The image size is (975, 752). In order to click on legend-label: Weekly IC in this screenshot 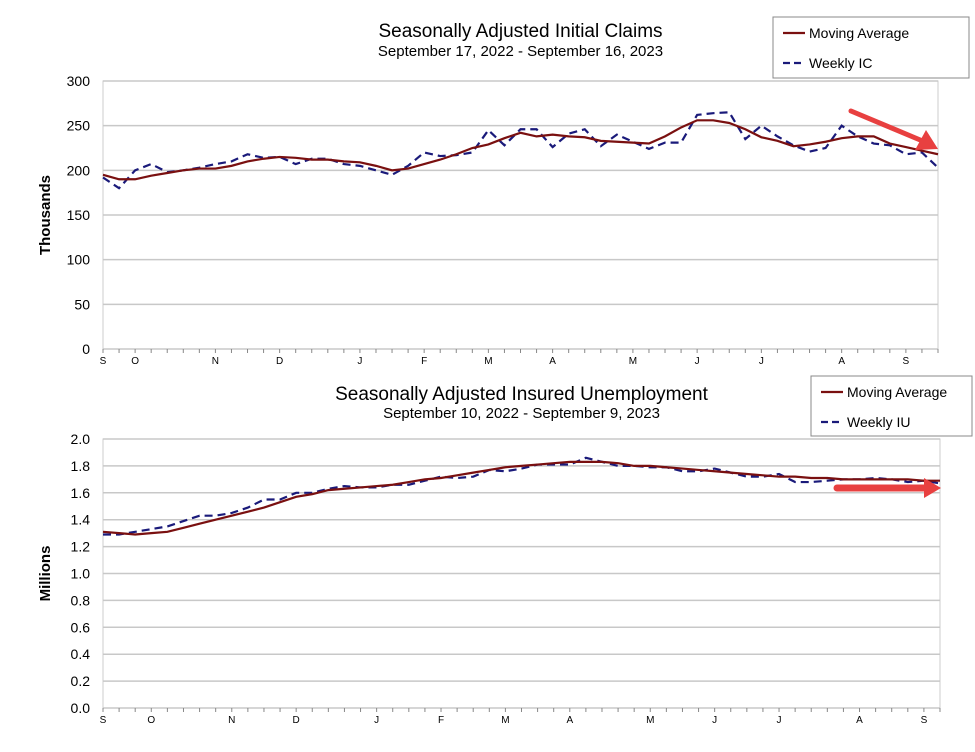, I will do `click(841, 63)`.